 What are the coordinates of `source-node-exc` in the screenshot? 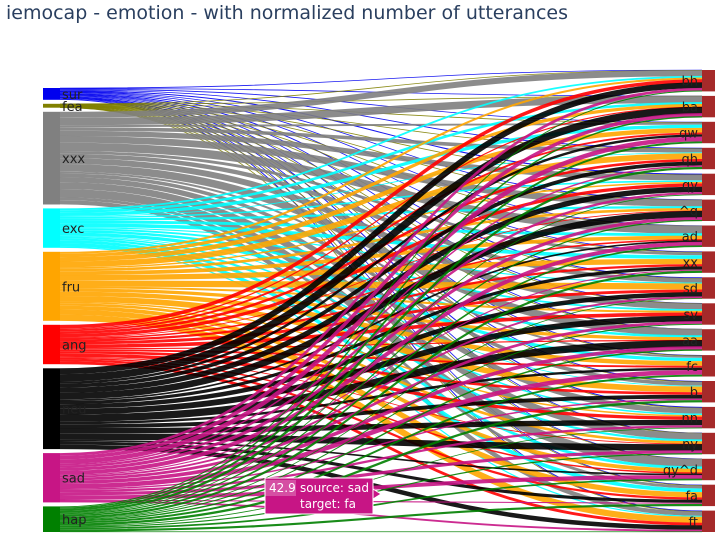 It's located at (51, 228).